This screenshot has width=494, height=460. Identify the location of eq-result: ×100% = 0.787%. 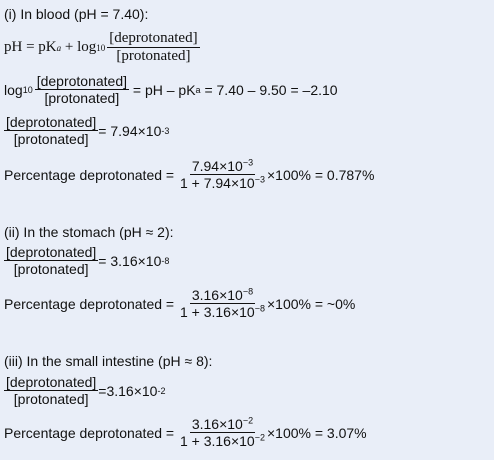
(320, 174).